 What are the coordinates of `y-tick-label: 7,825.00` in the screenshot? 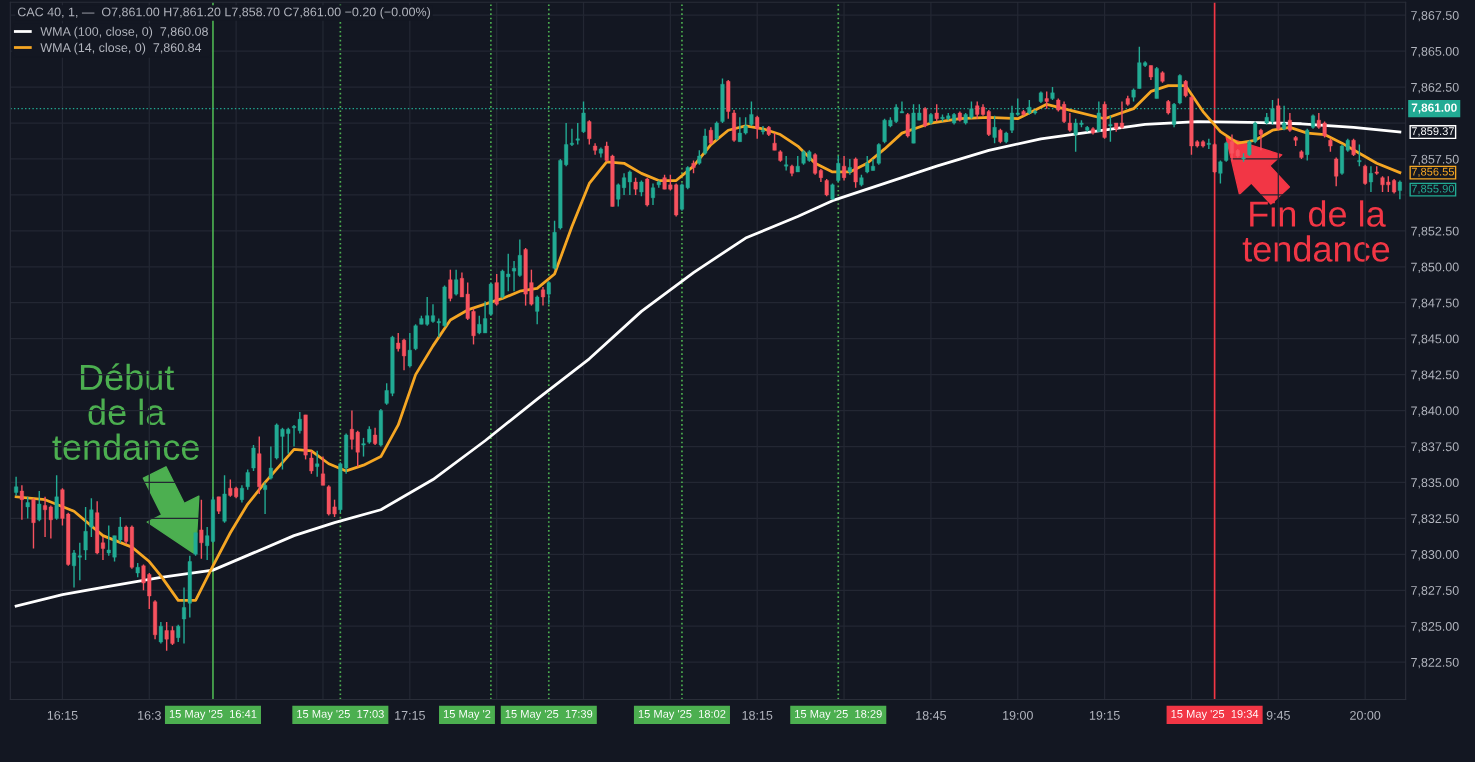 It's located at (1435, 627).